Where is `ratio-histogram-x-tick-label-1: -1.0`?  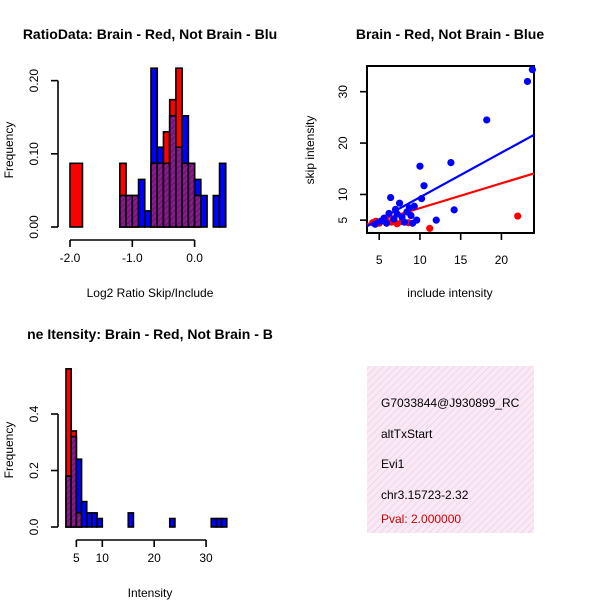 ratio-histogram-x-tick-label-1: -1.0 is located at coordinates (132, 258).